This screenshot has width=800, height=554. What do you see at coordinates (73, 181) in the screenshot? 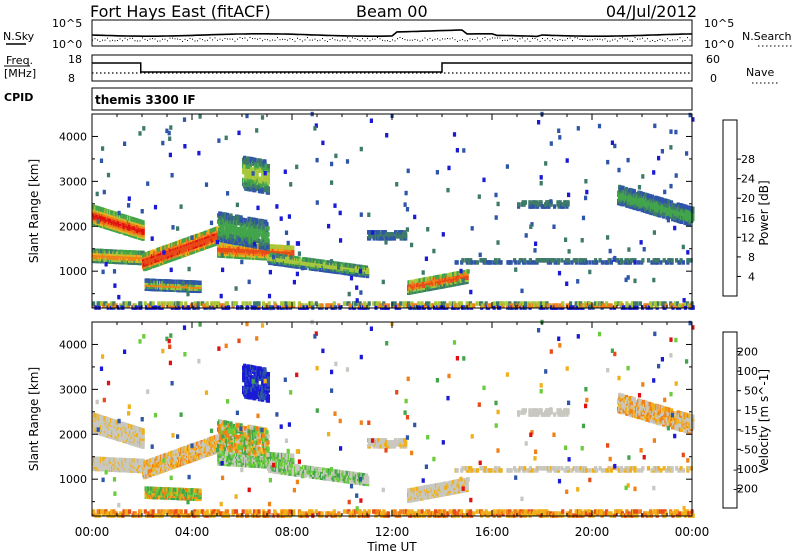
I see `y-tick-label: 3000` at bounding box center [73, 181].